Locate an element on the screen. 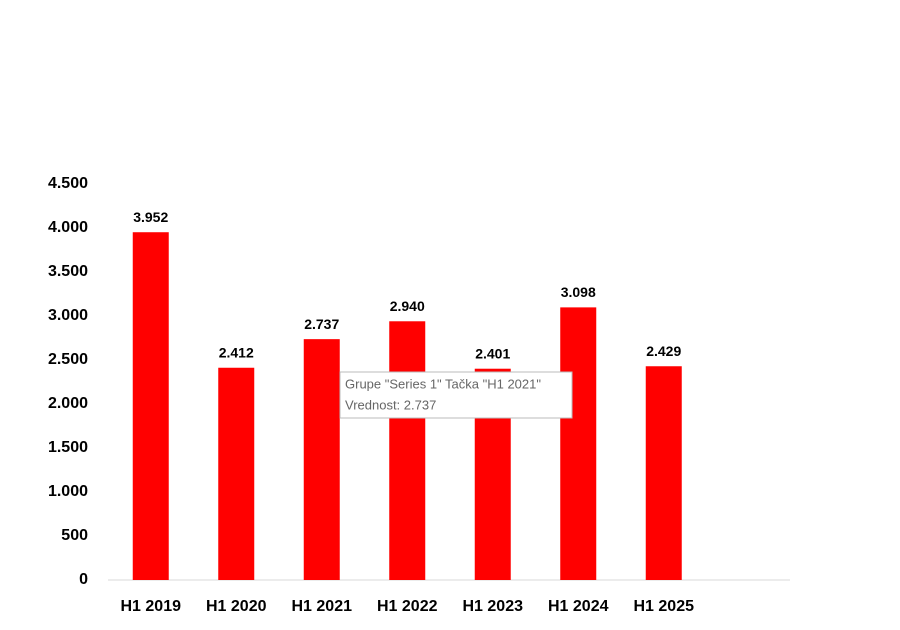 The image size is (900, 630). tooltip-text: Vrednost: 2.737 is located at coordinates (390, 404).